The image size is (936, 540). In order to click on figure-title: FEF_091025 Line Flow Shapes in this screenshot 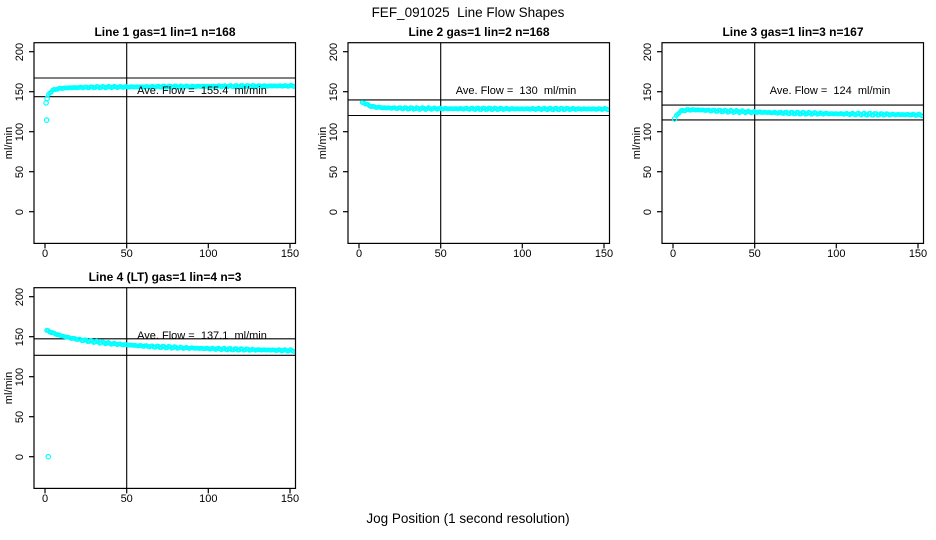, I will do `click(468, 12)`.